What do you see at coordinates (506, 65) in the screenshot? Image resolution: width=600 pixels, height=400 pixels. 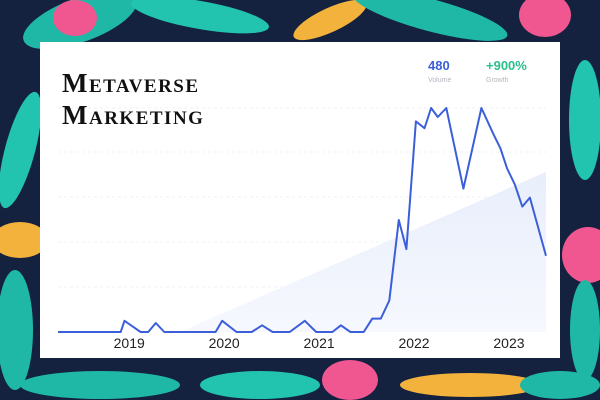 I see `stat-value: +900%` at bounding box center [506, 65].